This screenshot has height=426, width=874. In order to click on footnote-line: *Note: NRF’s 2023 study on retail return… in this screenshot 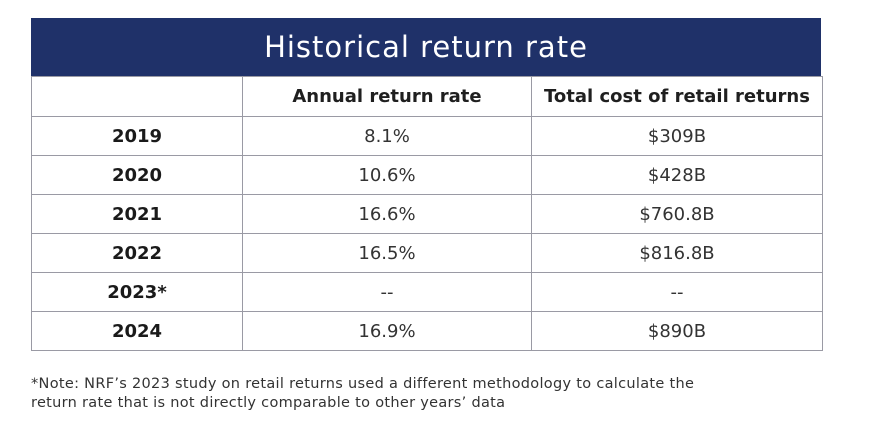, I will do `click(363, 384)`.